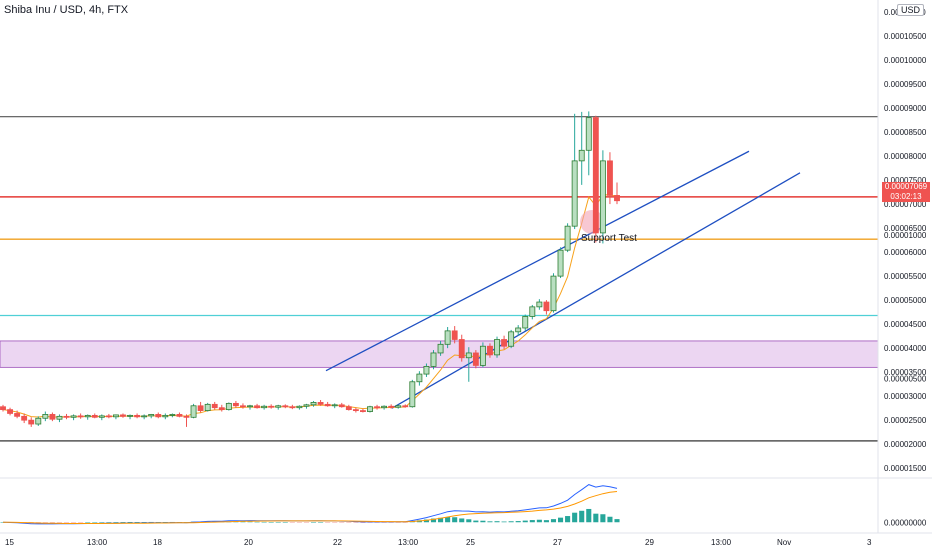 The image size is (932, 550). Describe the element at coordinates (466, 539) in the screenshot. I see `time-axis: 15 13:00 18 20 22 13:00 25 27 29 13:00 Nov 3` at that location.